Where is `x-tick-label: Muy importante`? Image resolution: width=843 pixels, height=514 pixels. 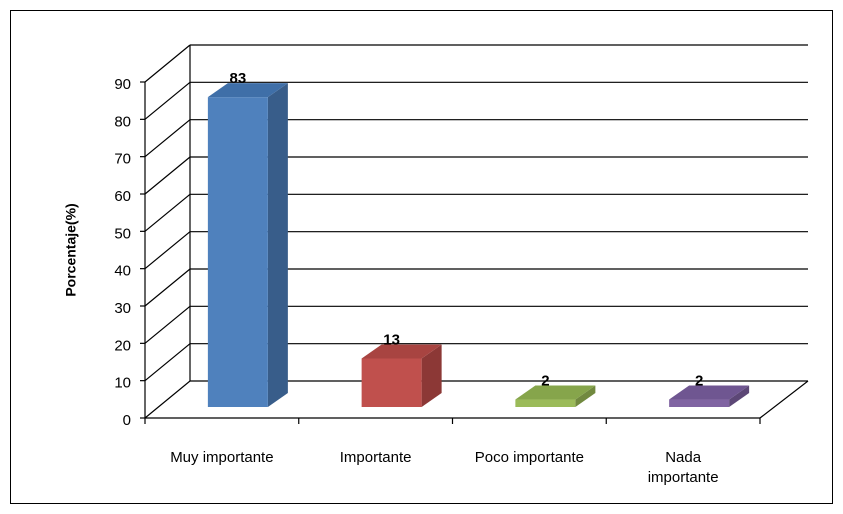
x-tick-label: Muy importante is located at coordinates (222, 457).